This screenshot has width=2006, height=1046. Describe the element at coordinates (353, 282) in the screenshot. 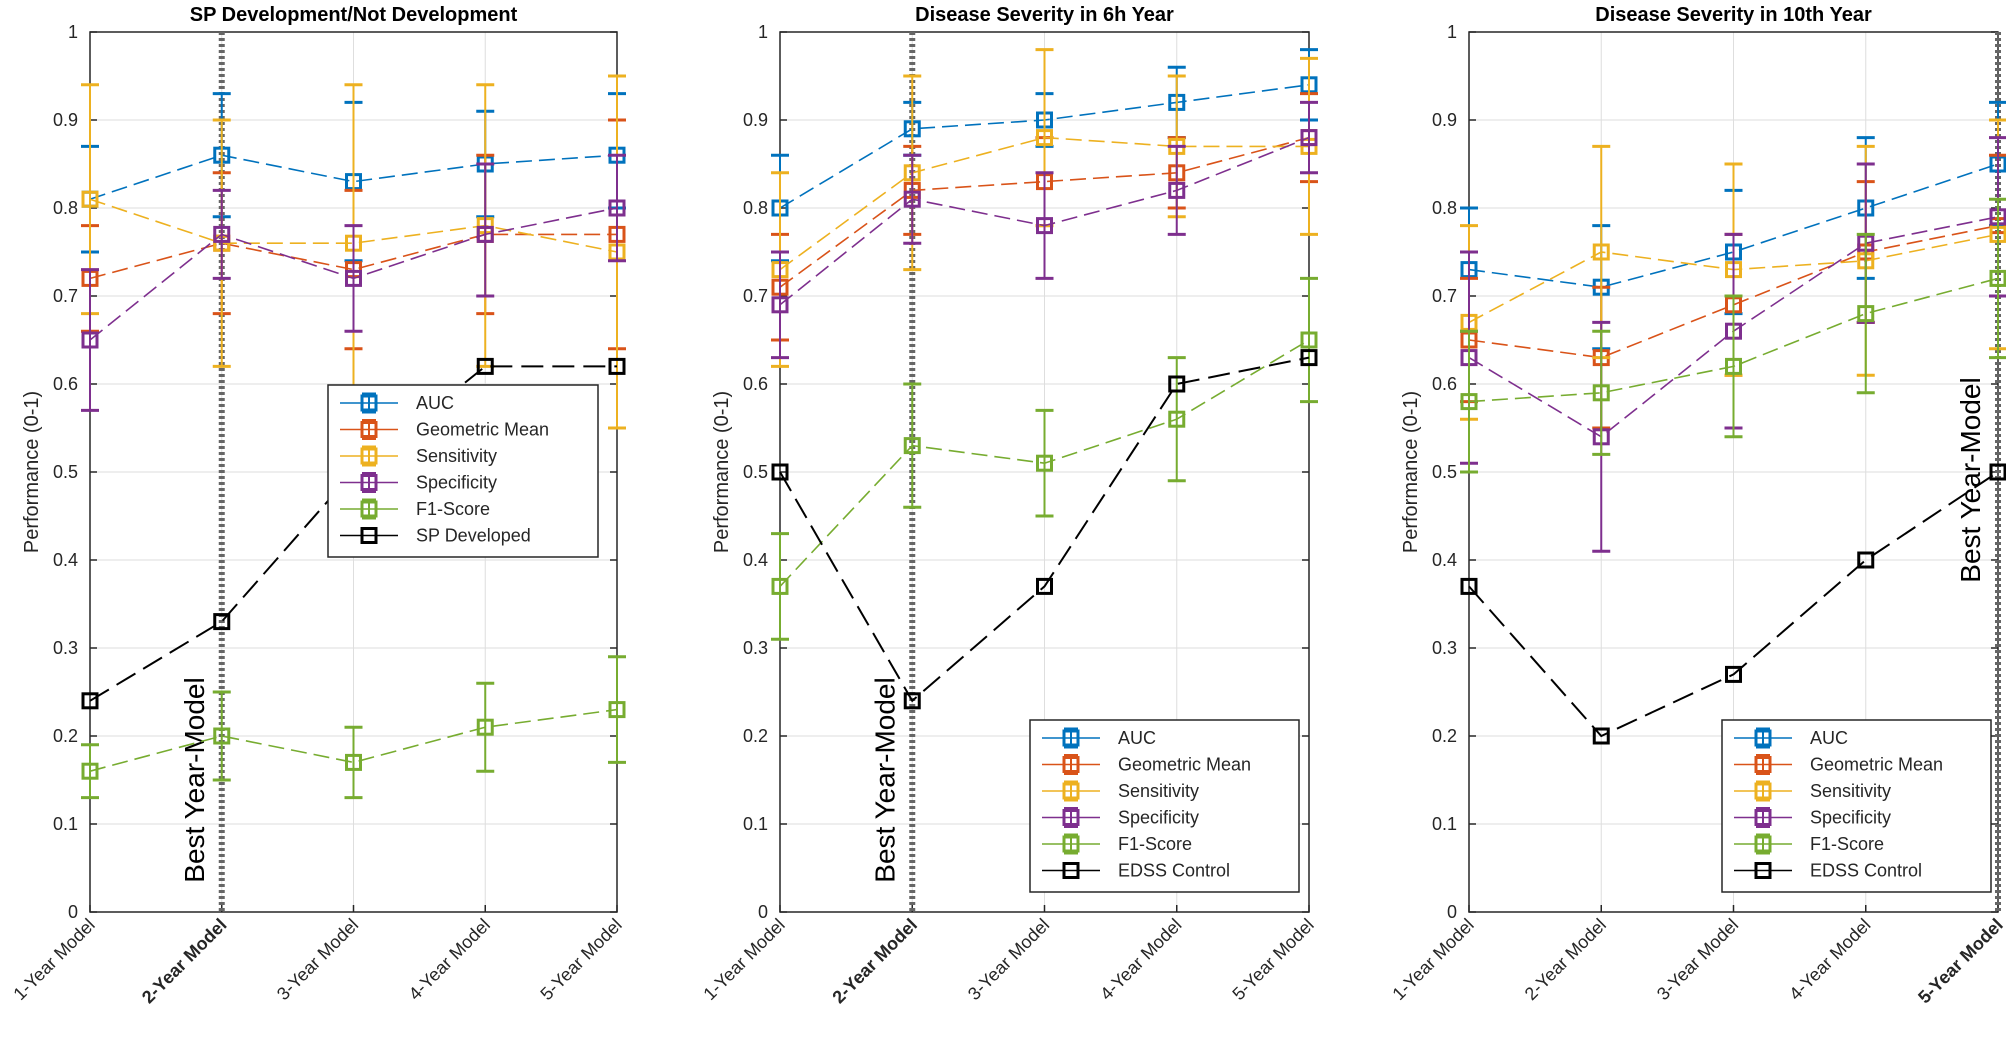

I see `series-specificity` at that location.